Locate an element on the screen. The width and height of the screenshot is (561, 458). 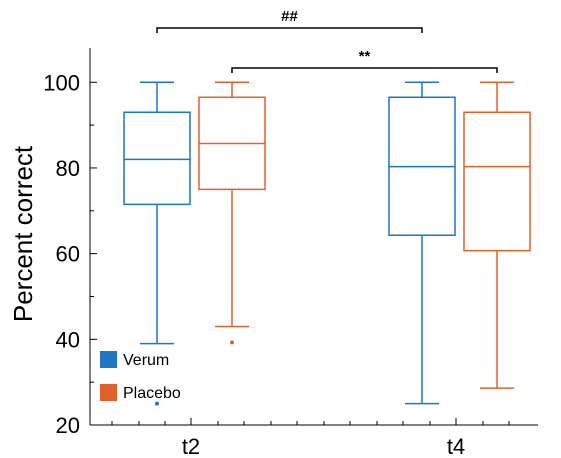
legend-label-placebo: Placebo is located at coordinates (152, 393).